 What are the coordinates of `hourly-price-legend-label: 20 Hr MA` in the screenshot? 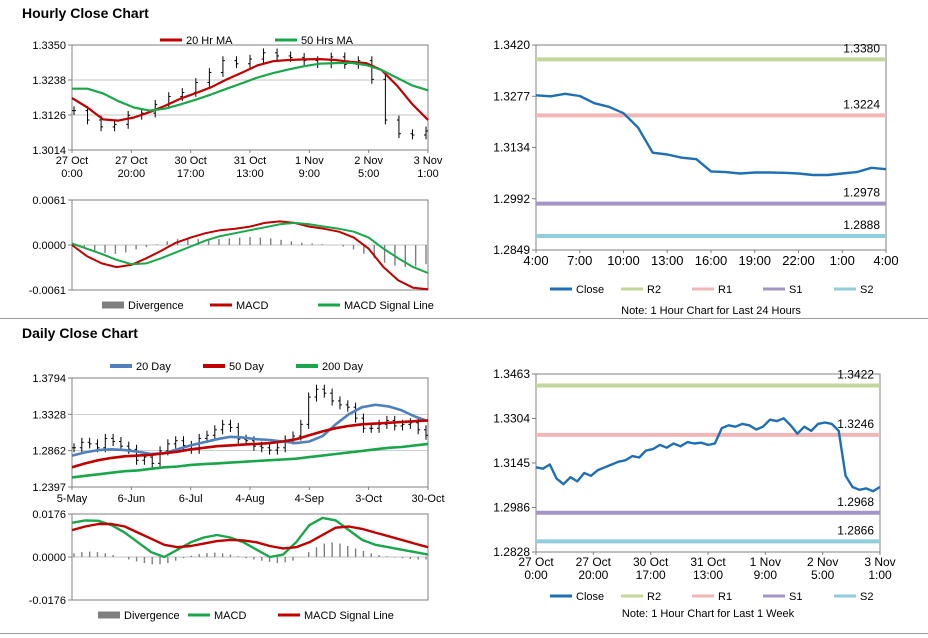 It's located at (209, 41).